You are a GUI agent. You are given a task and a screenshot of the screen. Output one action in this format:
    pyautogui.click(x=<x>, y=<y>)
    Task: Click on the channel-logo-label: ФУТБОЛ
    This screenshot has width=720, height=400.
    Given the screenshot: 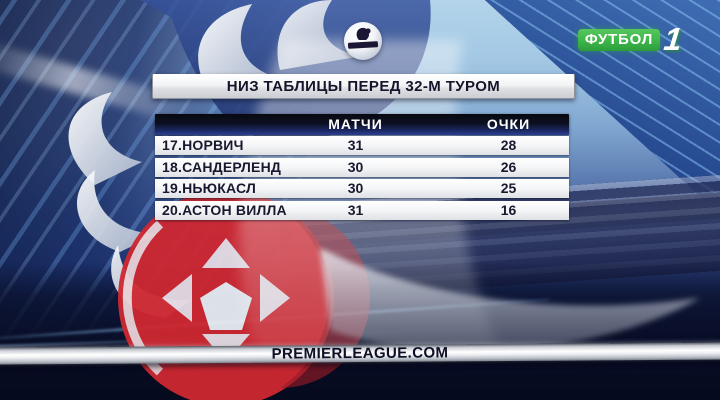 What is the action you would take?
    pyautogui.click(x=619, y=39)
    